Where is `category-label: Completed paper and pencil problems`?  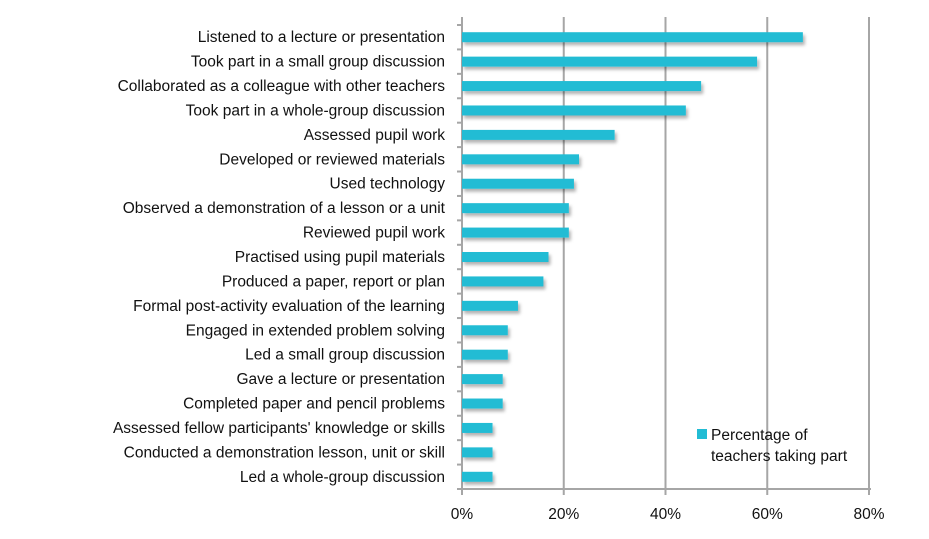 category-label: Completed paper and pencil problems is located at coordinates (314, 404).